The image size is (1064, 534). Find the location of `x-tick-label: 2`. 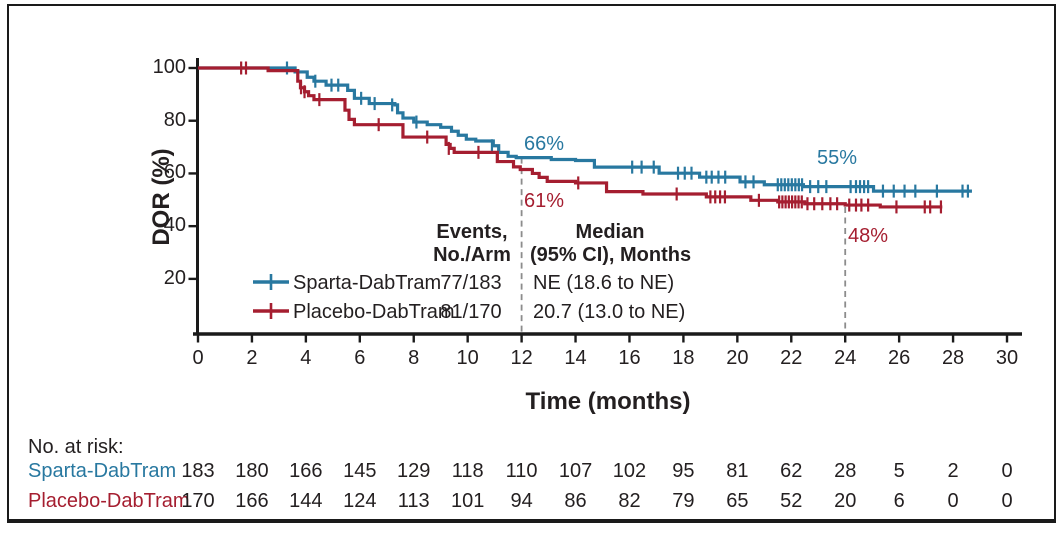

x-tick-label: 2 is located at coordinates (252, 358).